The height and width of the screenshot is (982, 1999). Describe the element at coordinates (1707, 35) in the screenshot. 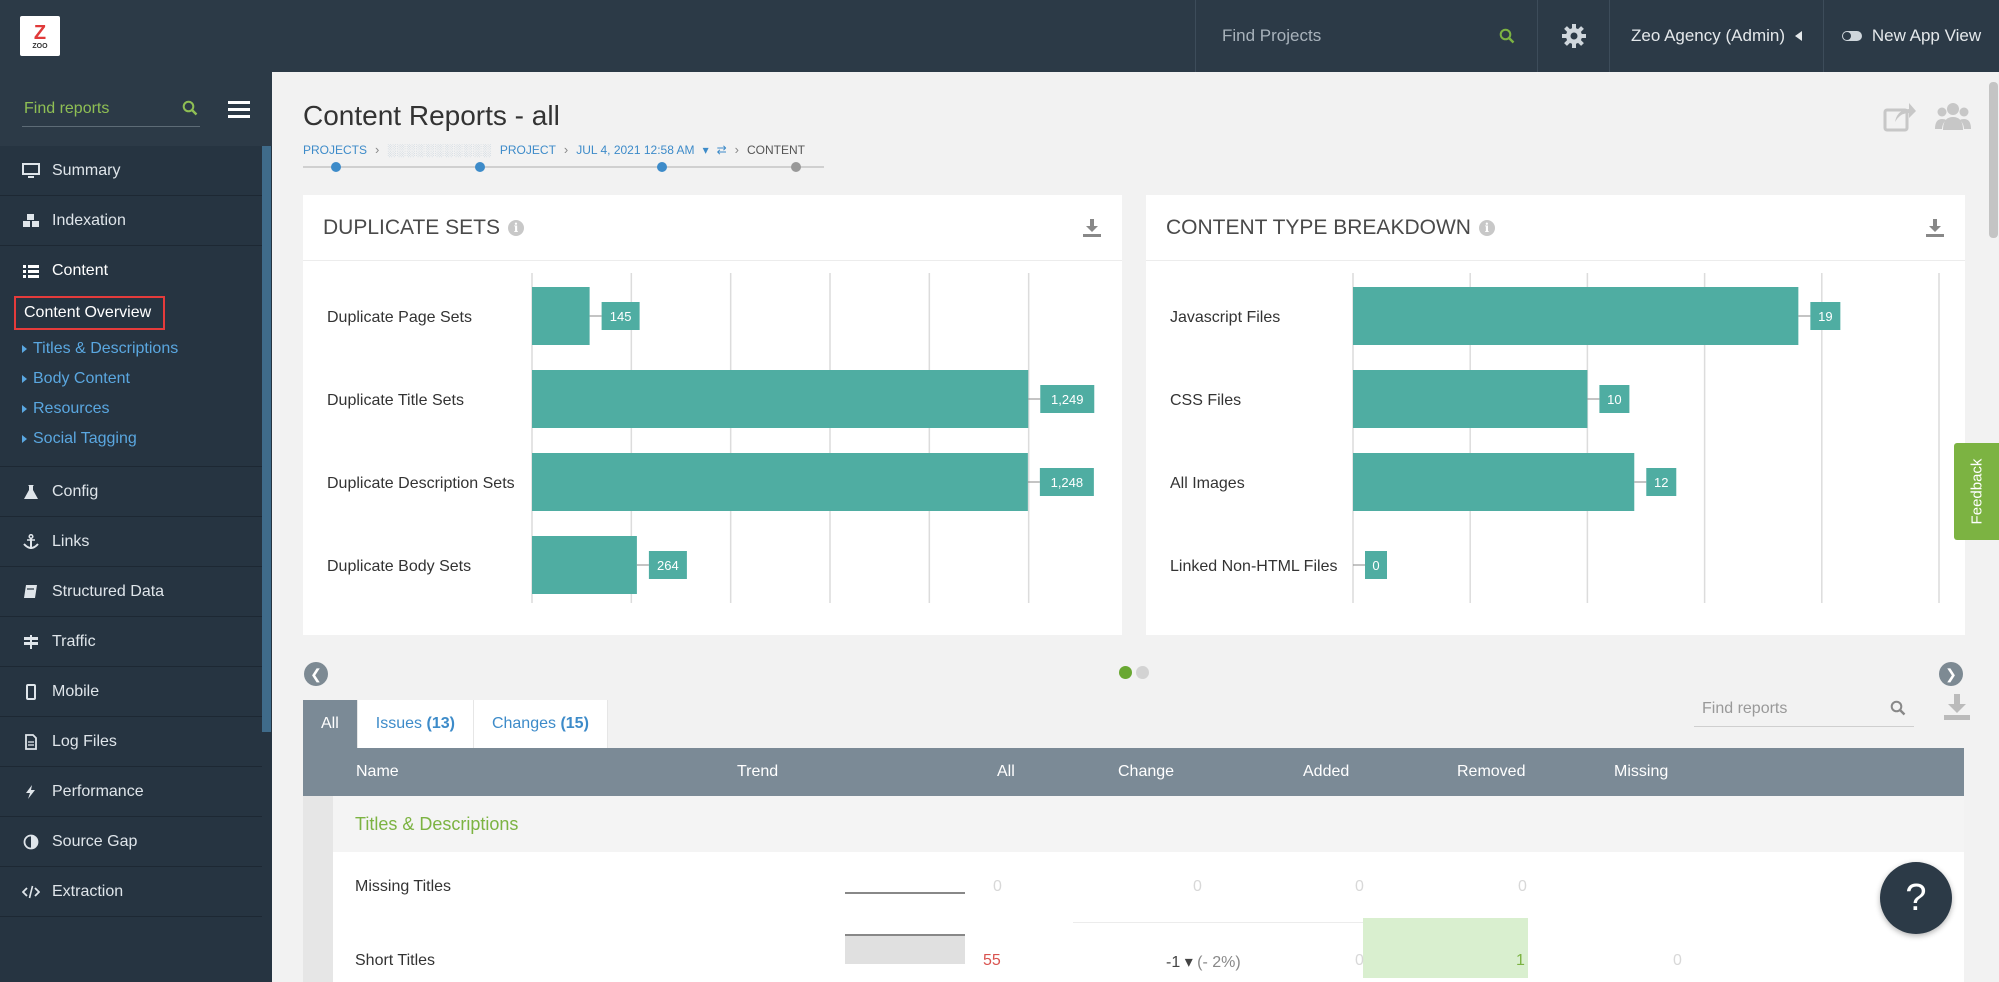

I see `user-name: Zeo Agency (Admin)` at that location.